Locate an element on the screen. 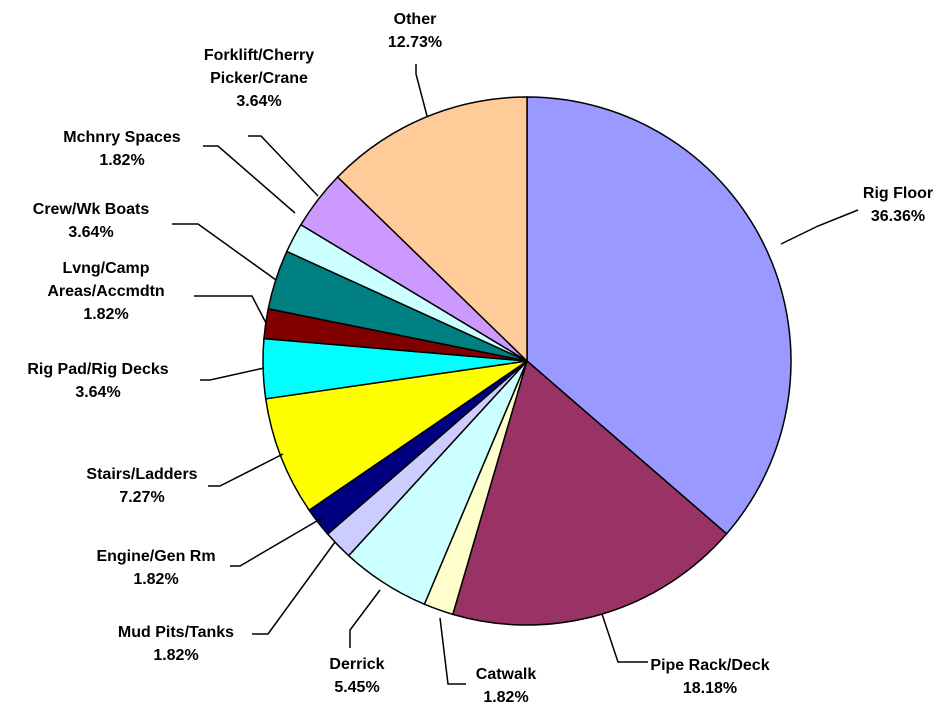  slice-label-mud-pits-tanks: Mud Pits/Tanks 1.82% is located at coordinates (176, 644).